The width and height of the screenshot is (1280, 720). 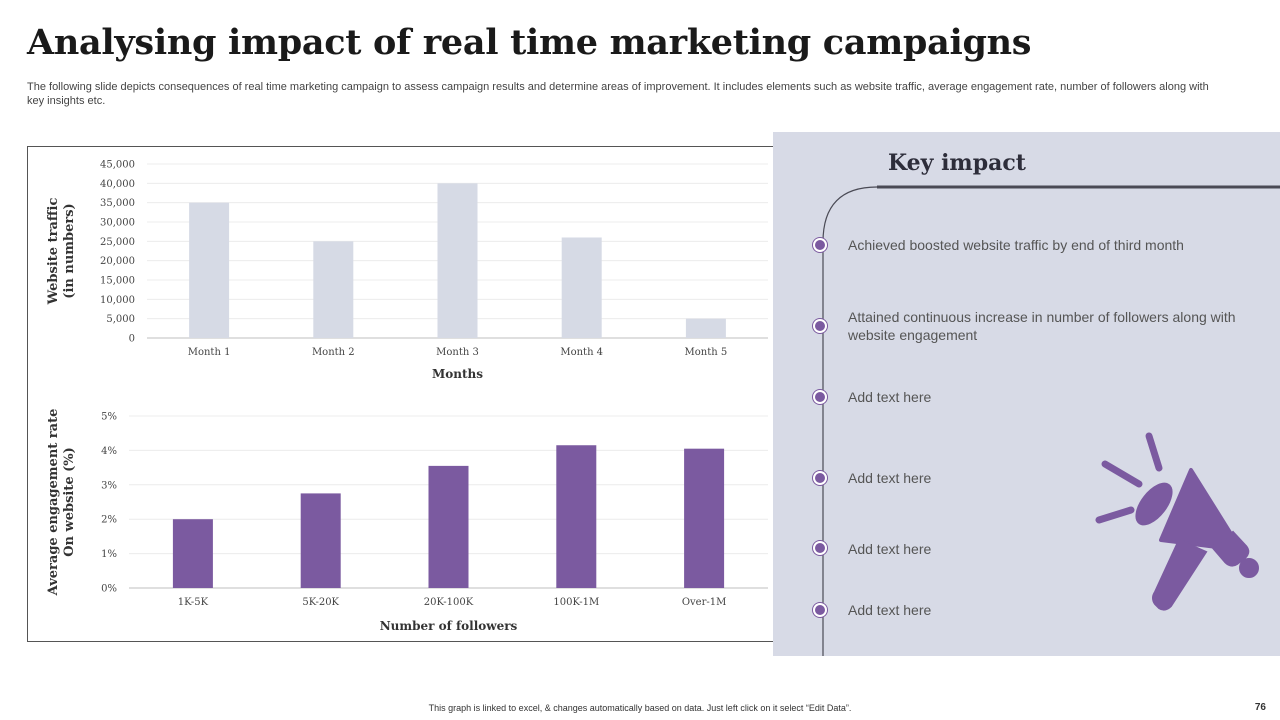 What do you see at coordinates (890, 397) in the screenshot?
I see `impact-item-3: Add text here` at bounding box center [890, 397].